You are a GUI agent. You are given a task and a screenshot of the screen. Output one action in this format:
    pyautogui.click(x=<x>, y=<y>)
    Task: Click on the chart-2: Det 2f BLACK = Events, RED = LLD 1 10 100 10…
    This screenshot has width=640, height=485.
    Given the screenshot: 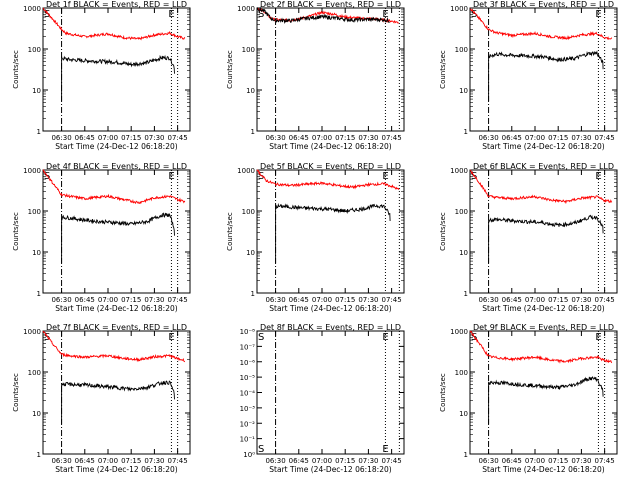 What is the action you would take?
    pyautogui.click(x=315, y=75)
    